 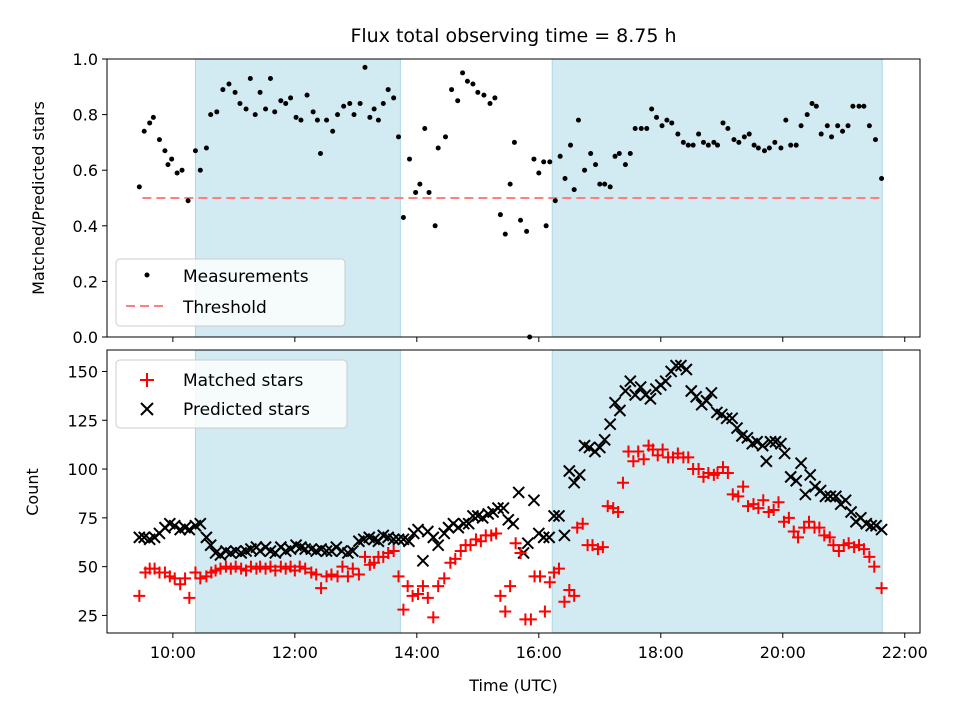 I want to click on count-legend-box, so click(x=231, y=394).